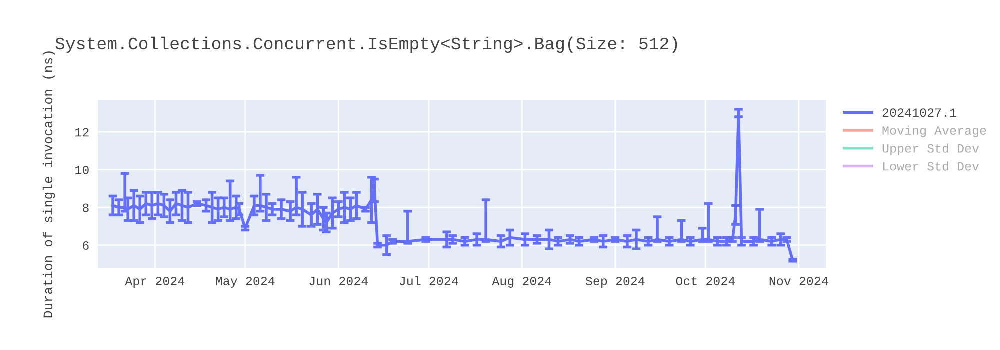 Image resolution: width=1000 pixels, height=350 pixels. Describe the element at coordinates (429, 281) in the screenshot. I see `x-tick-label: Jul 2024` at that location.